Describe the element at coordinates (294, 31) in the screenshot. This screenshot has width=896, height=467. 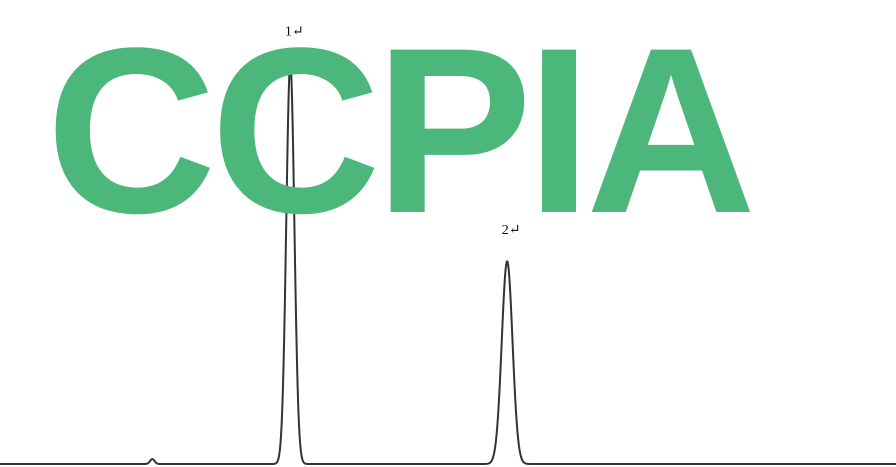
I see `peak-label-1: 1↵` at that location.